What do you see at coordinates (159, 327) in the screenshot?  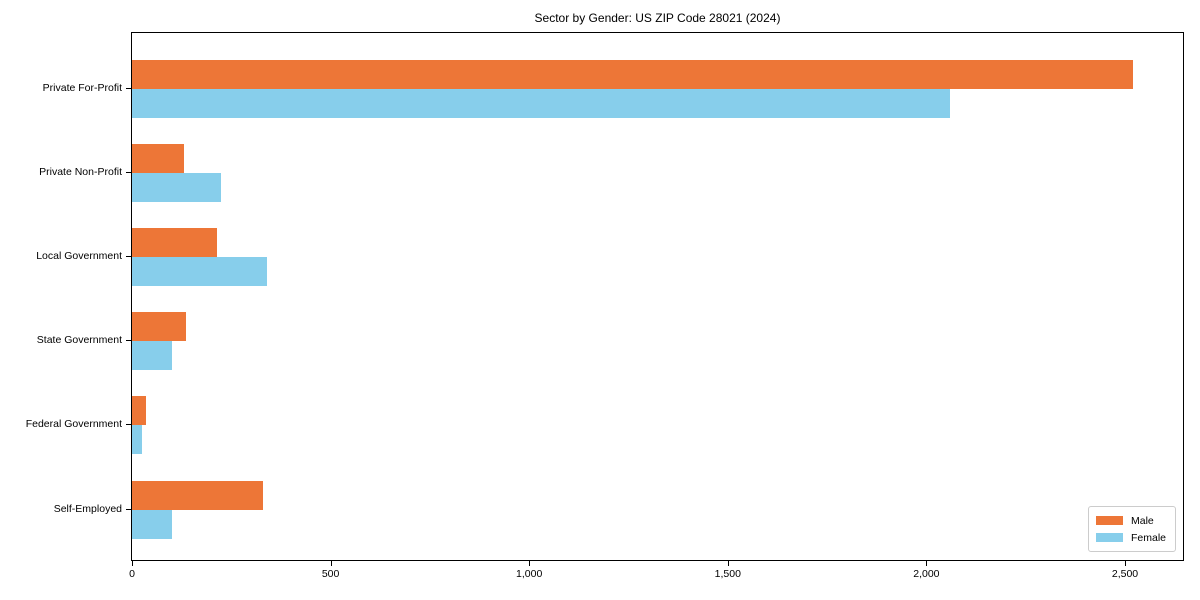 I see `bar-male-state-government` at bounding box center [159, 327].